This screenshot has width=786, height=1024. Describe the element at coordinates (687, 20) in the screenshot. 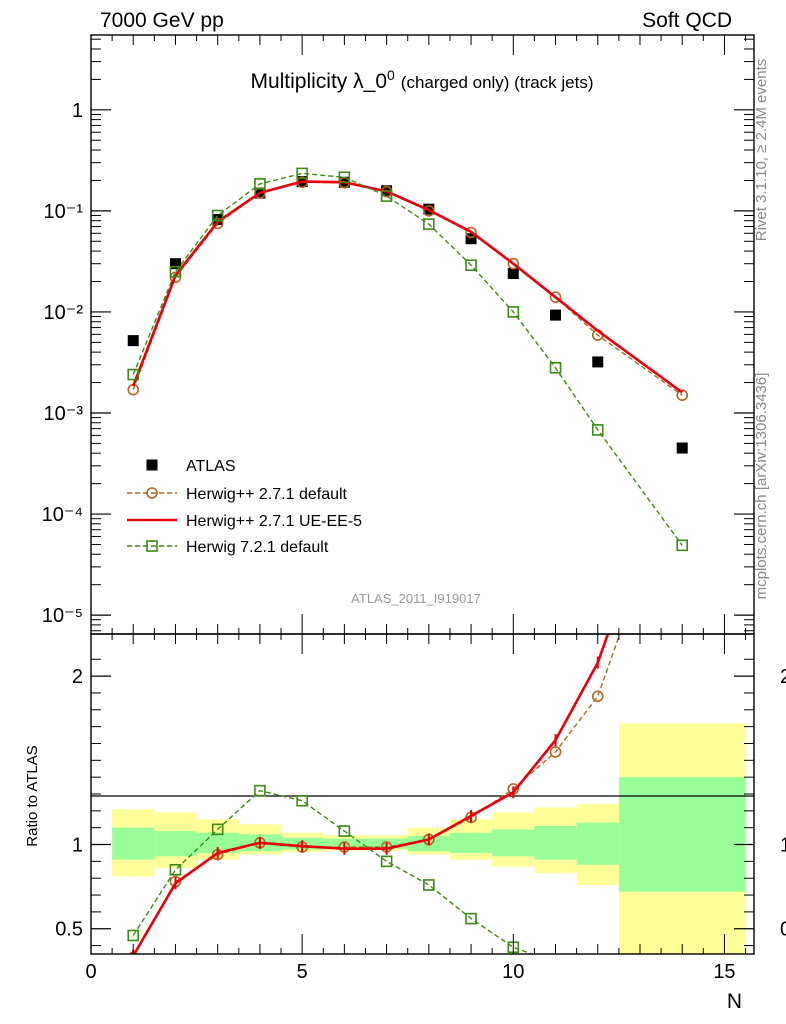

I see `header-right: Soft QCD` at that location.